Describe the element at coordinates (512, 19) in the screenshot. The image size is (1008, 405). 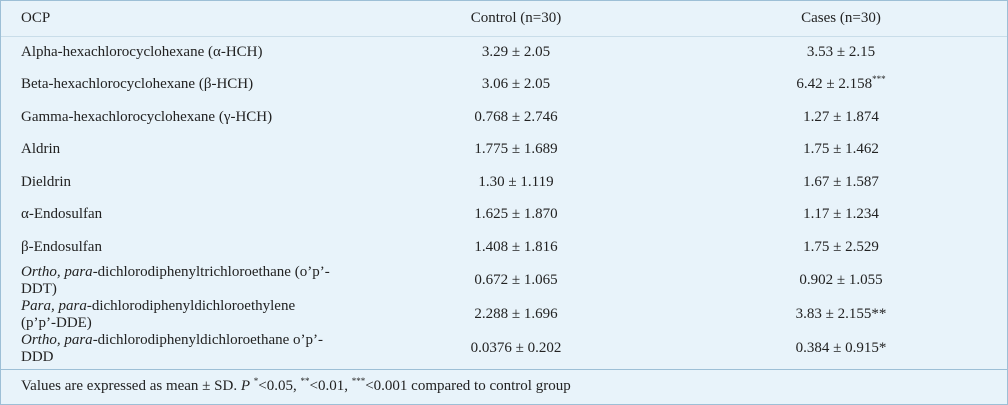
I see `header-control: Control (n=30)` at that location.